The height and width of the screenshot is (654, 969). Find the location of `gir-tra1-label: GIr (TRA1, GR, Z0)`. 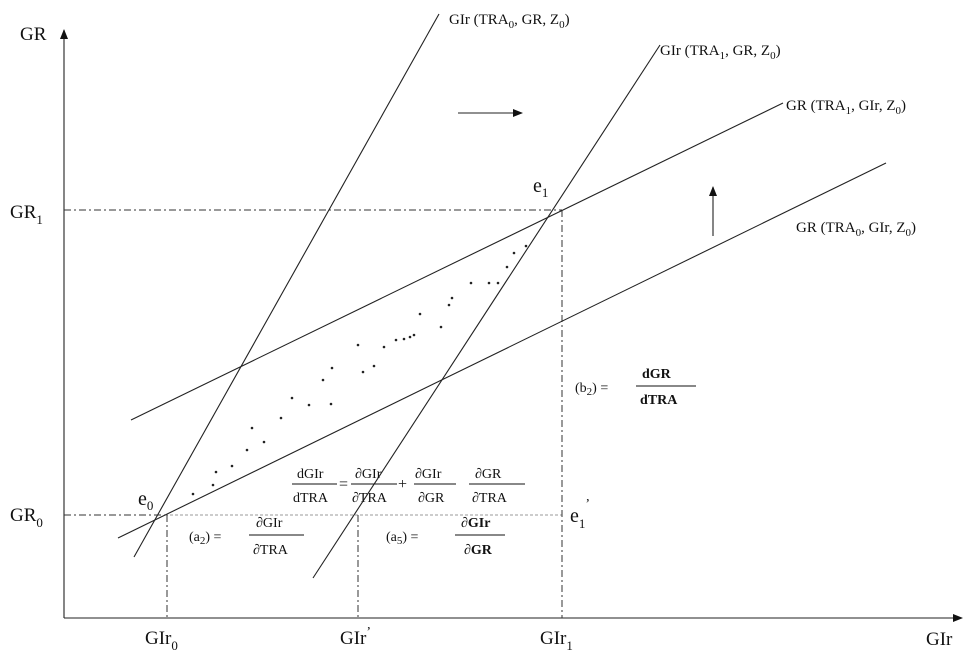

gir-tra1-label: GIr (TRA1, GR, Z0) is located at coordinates (720, 52).